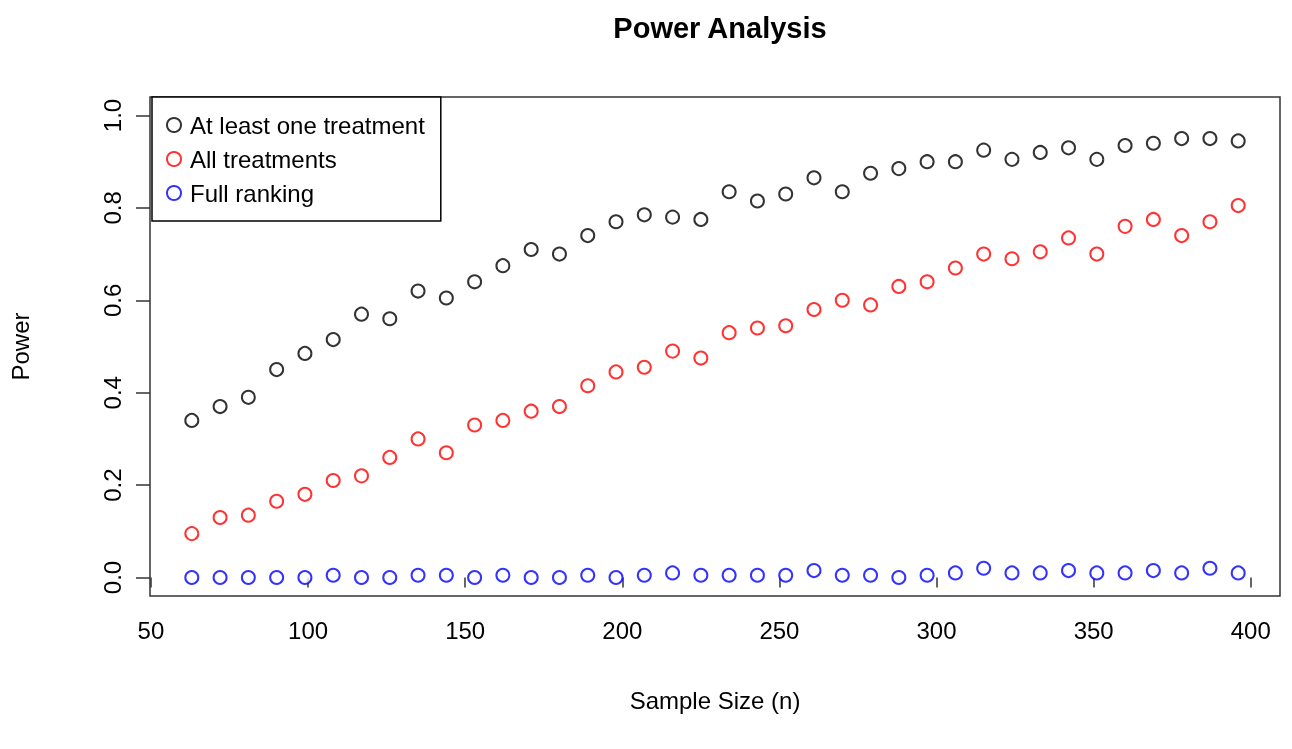 This screenshot has height=749, width=1292. Describe the element at coordinates (112, 485) in the screenshot. I see `y-tick-label: 0.2` at that location.